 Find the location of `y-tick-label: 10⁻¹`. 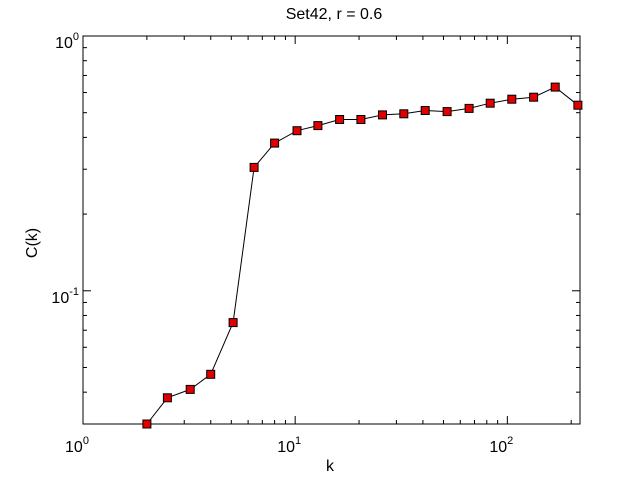

y-tick-label: 10⁻¹ is located at coordinates (65, 296).